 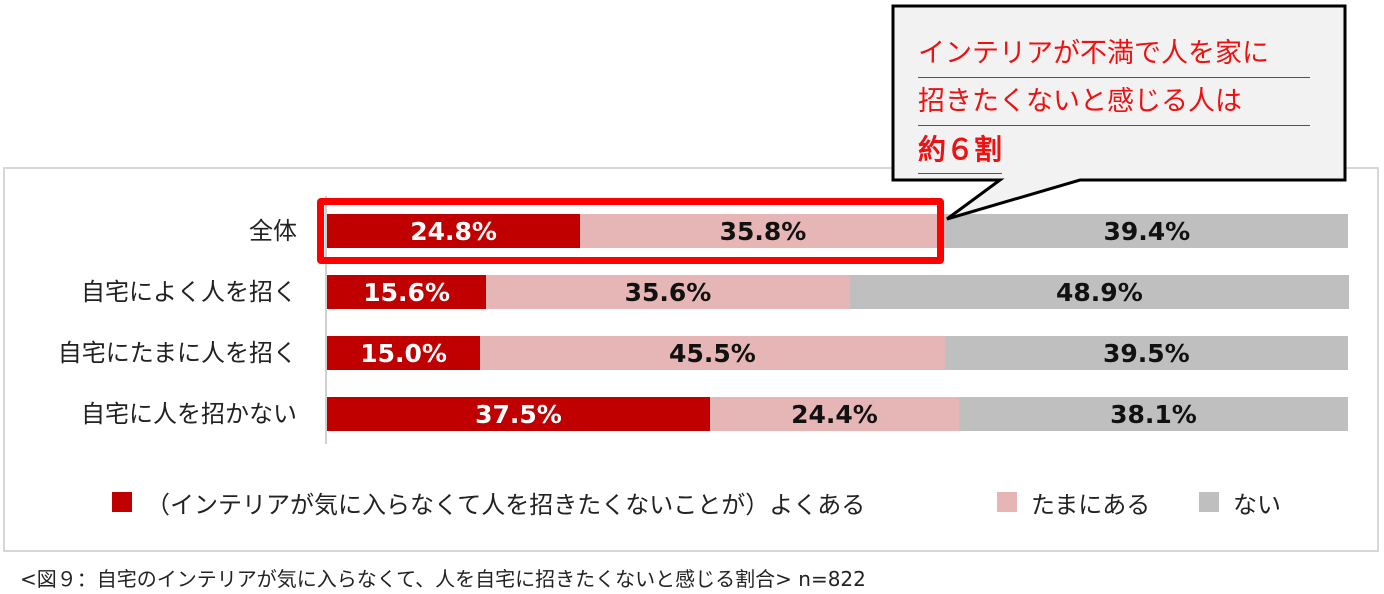 I want to click on bar-segment-often: 37.5%, so click(x=518, y=414).